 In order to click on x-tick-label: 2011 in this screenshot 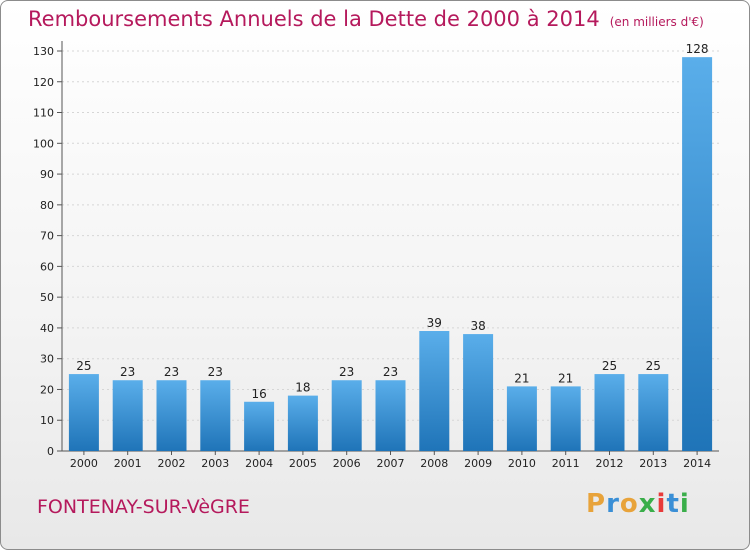, I will do `click(566, 463)`.